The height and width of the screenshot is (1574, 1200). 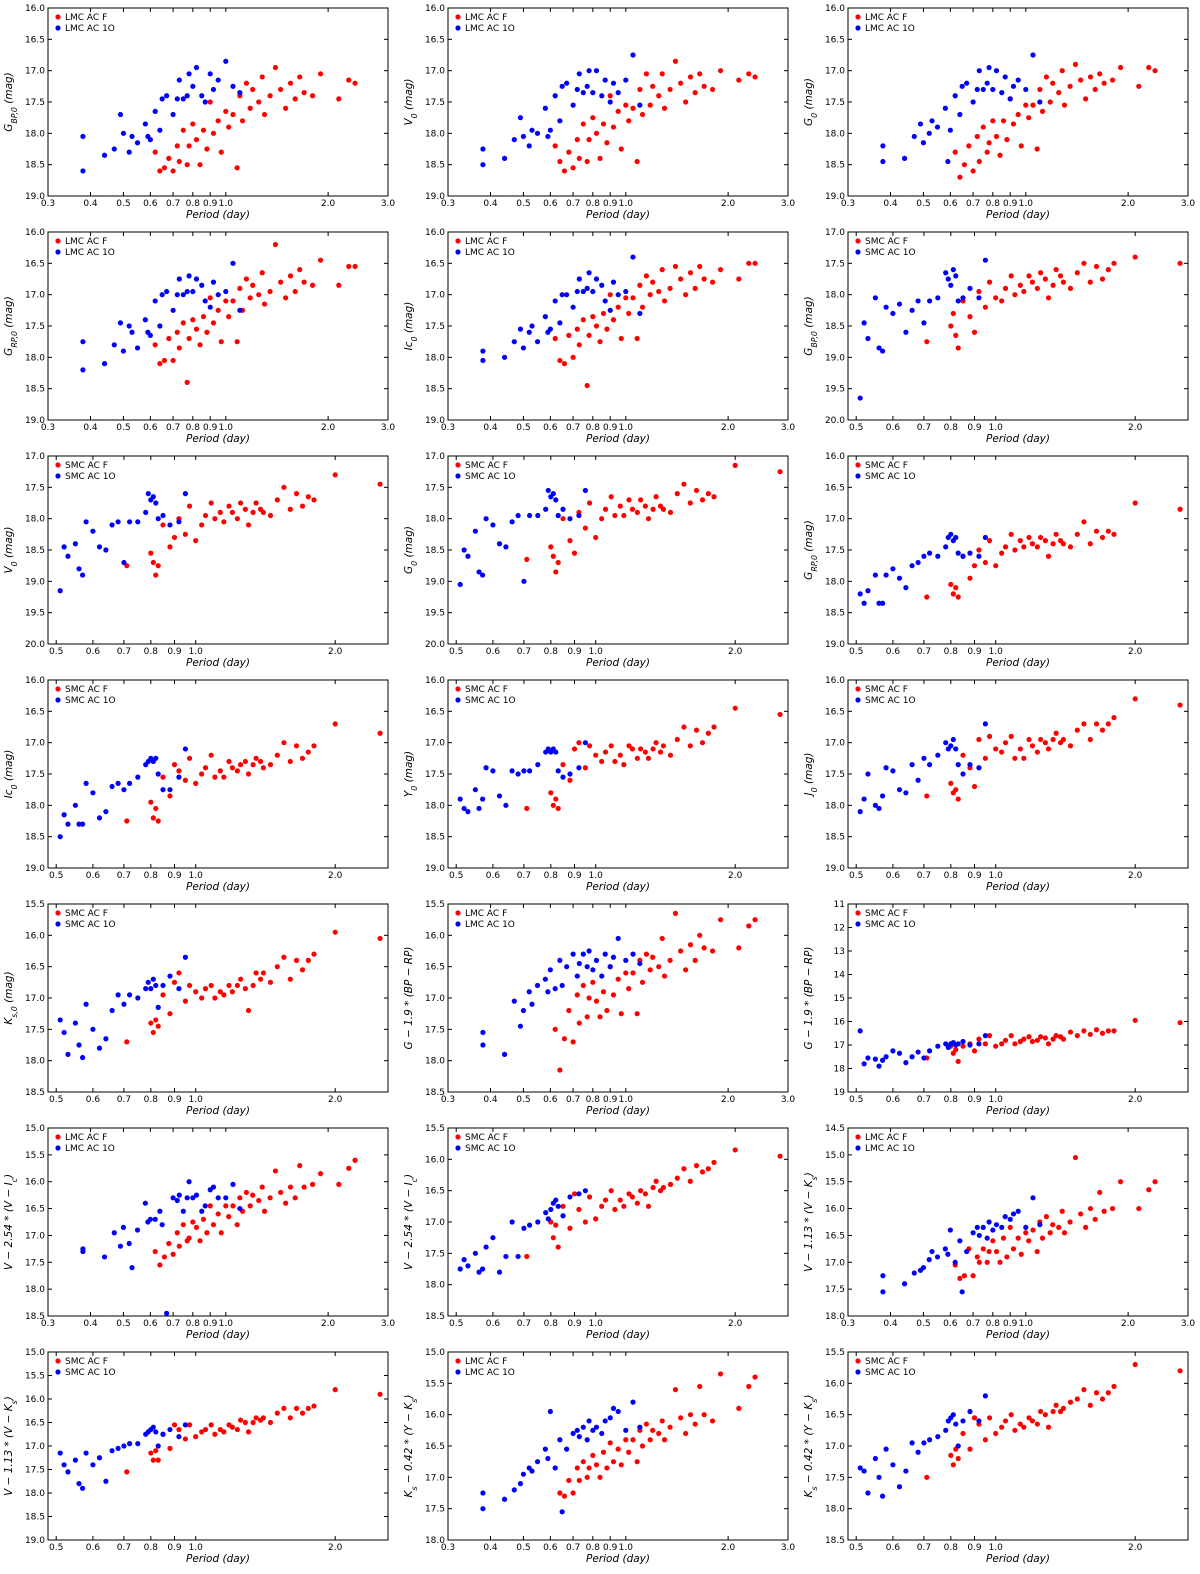 What do you see at coordinates (486, 466) in the screenshot?
I see `legend-label: SMC AC F` at bounding box center [486, 466].